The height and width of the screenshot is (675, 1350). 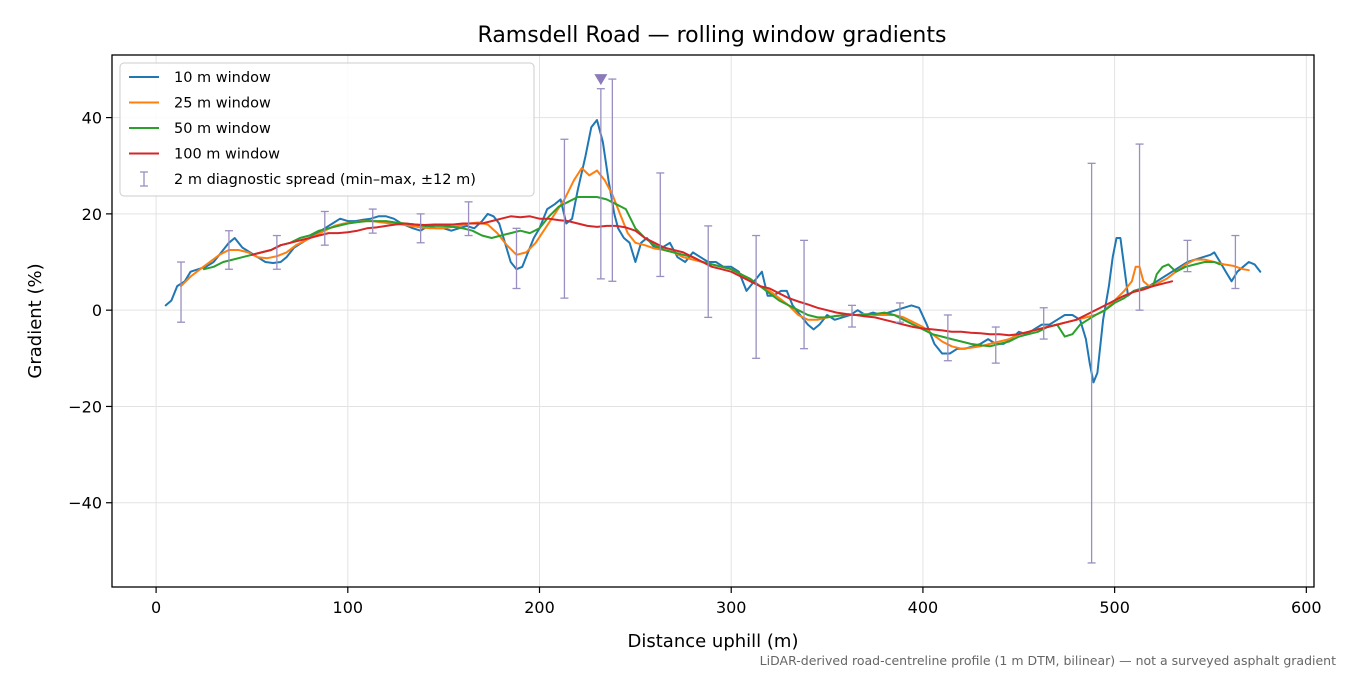 I want to click on y-tick-label: −20, so click(x=85, y=406).